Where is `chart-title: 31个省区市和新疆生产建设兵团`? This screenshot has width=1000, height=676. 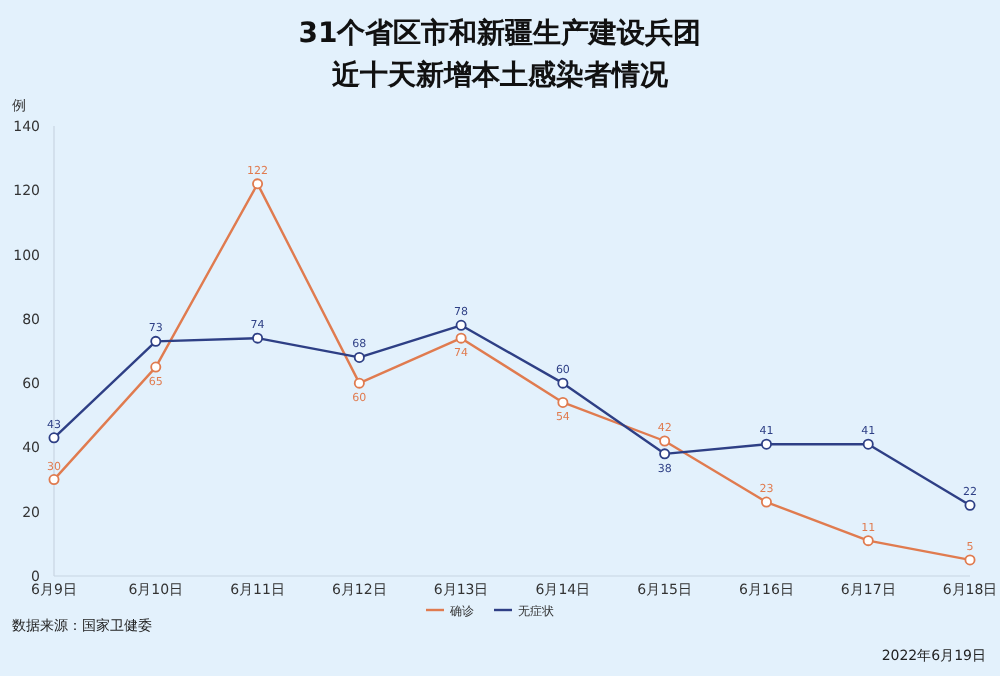
chart-title: 31个省区市和新疆生产建设兵团 is located at coordinates (500, 33).